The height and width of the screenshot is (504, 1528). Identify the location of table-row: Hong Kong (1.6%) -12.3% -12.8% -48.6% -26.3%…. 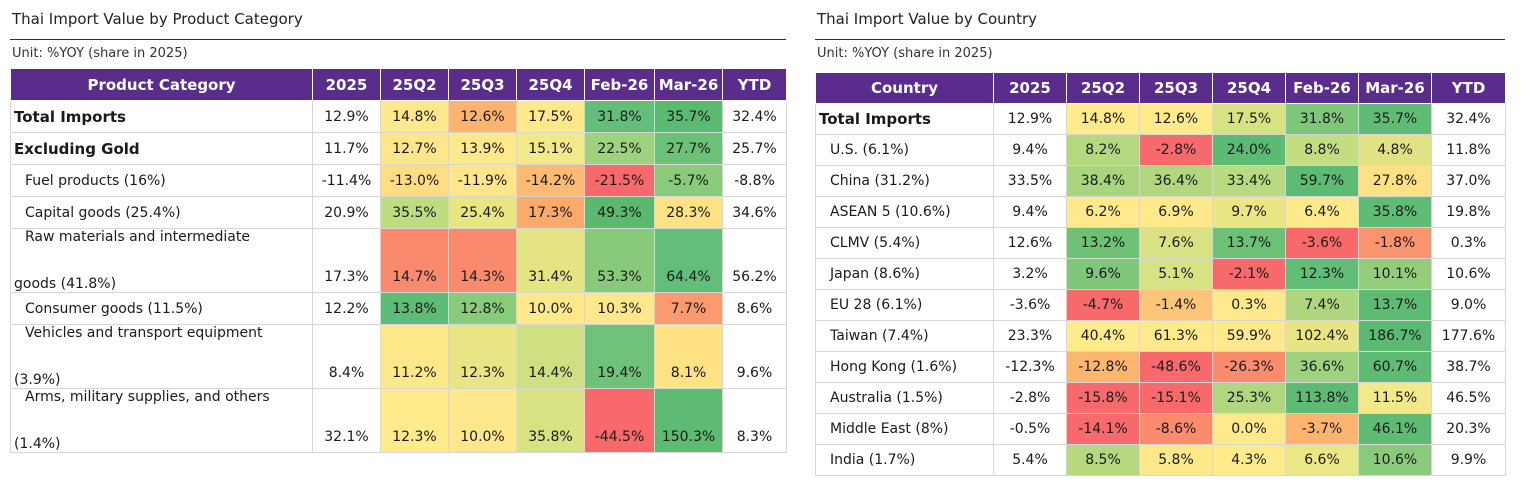
(1160, 367).